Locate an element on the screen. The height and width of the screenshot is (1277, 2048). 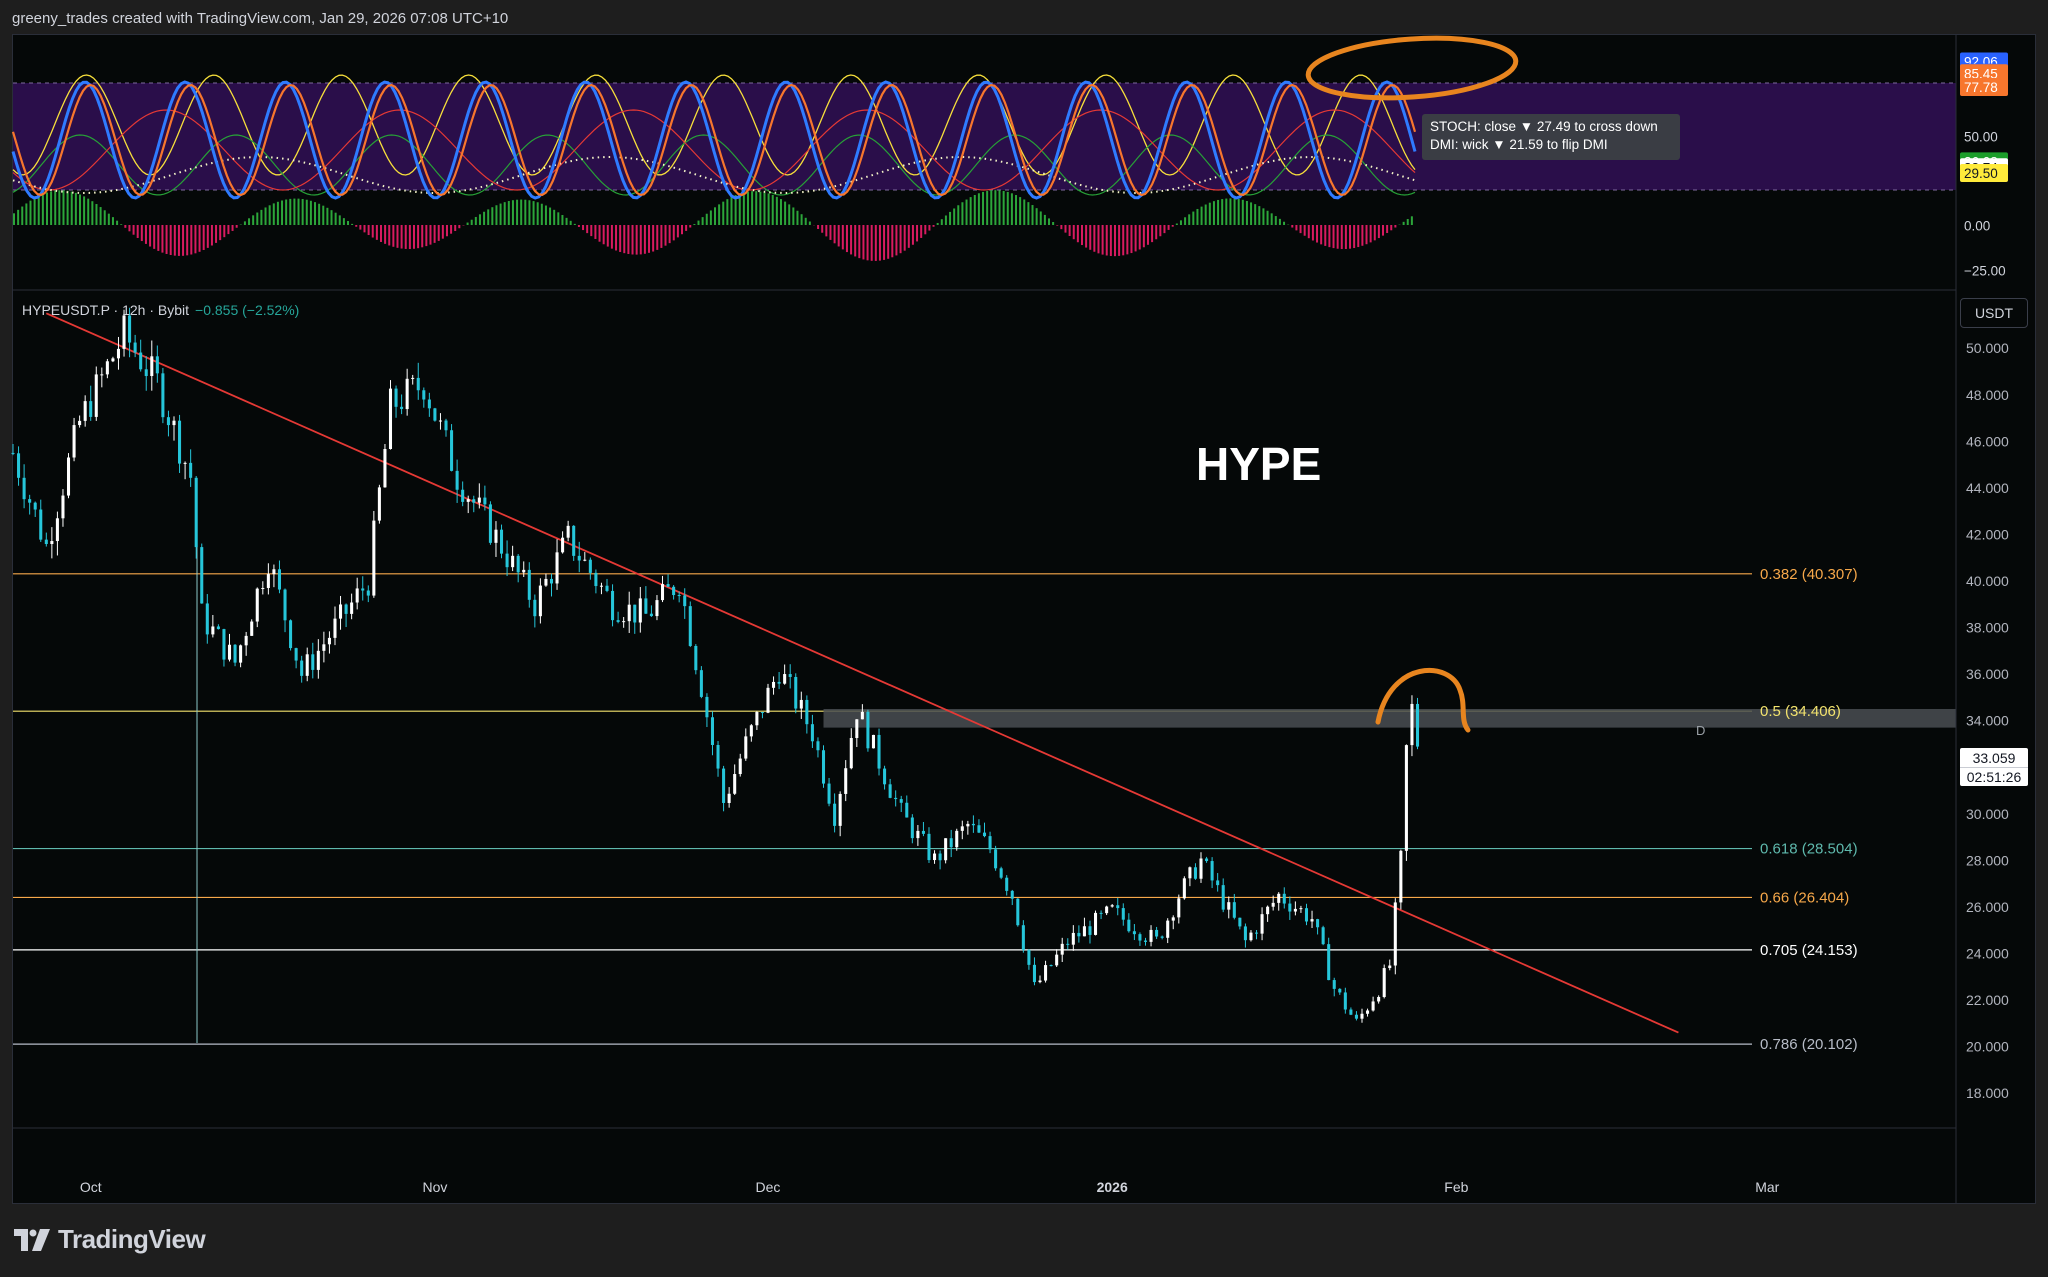
highlight-circle is located at coordinates (1412, 68).